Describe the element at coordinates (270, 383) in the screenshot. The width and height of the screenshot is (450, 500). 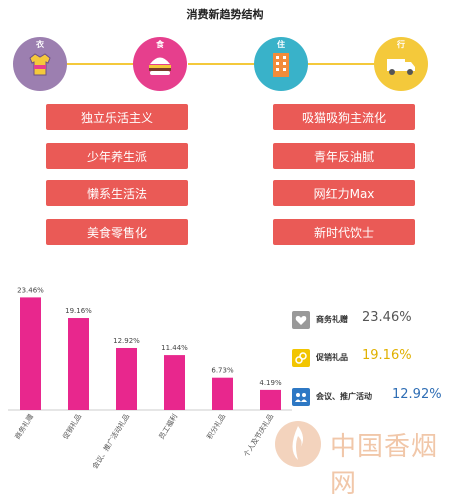
I see `data-label: 4.19%` at that location.